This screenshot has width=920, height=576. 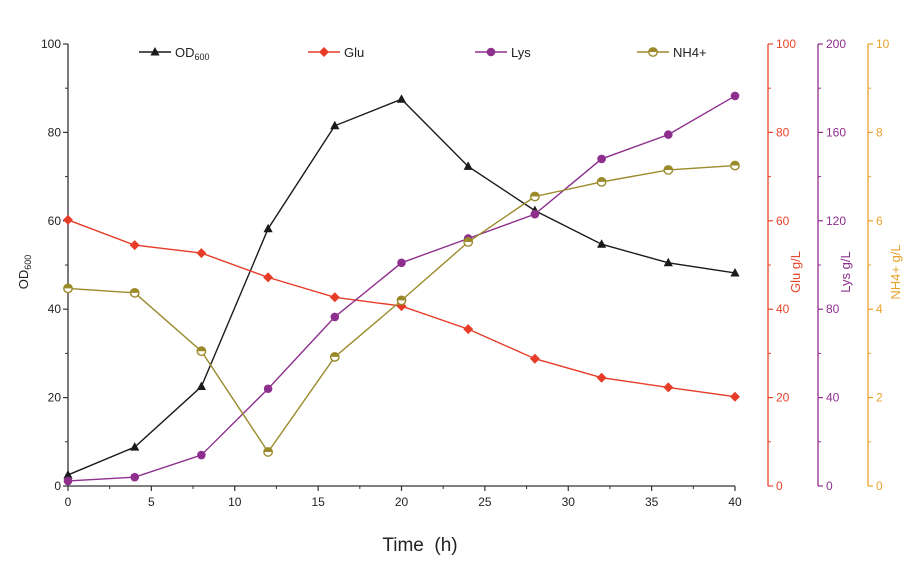 I want to click on x-tick-label: 10, so click(x=235, y=502).